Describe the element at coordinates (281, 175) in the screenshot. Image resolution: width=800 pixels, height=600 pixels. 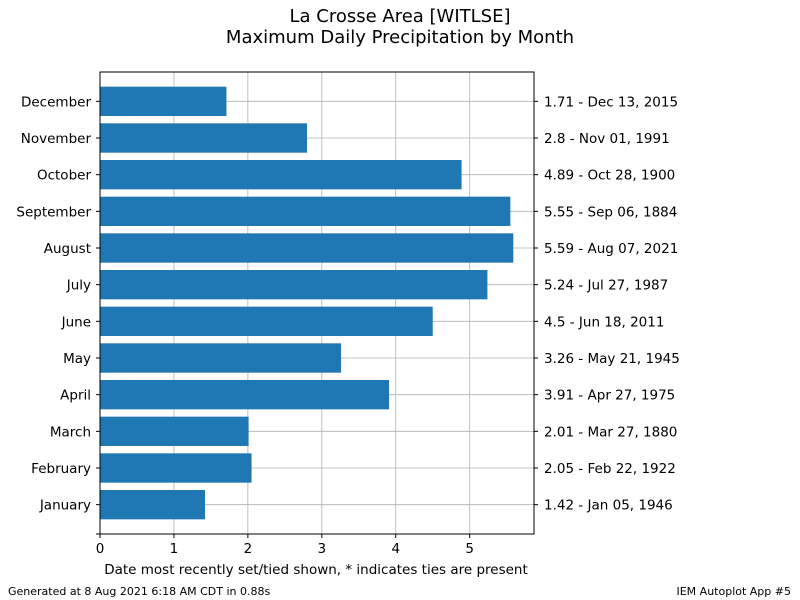
I see `bar-october` at that location.